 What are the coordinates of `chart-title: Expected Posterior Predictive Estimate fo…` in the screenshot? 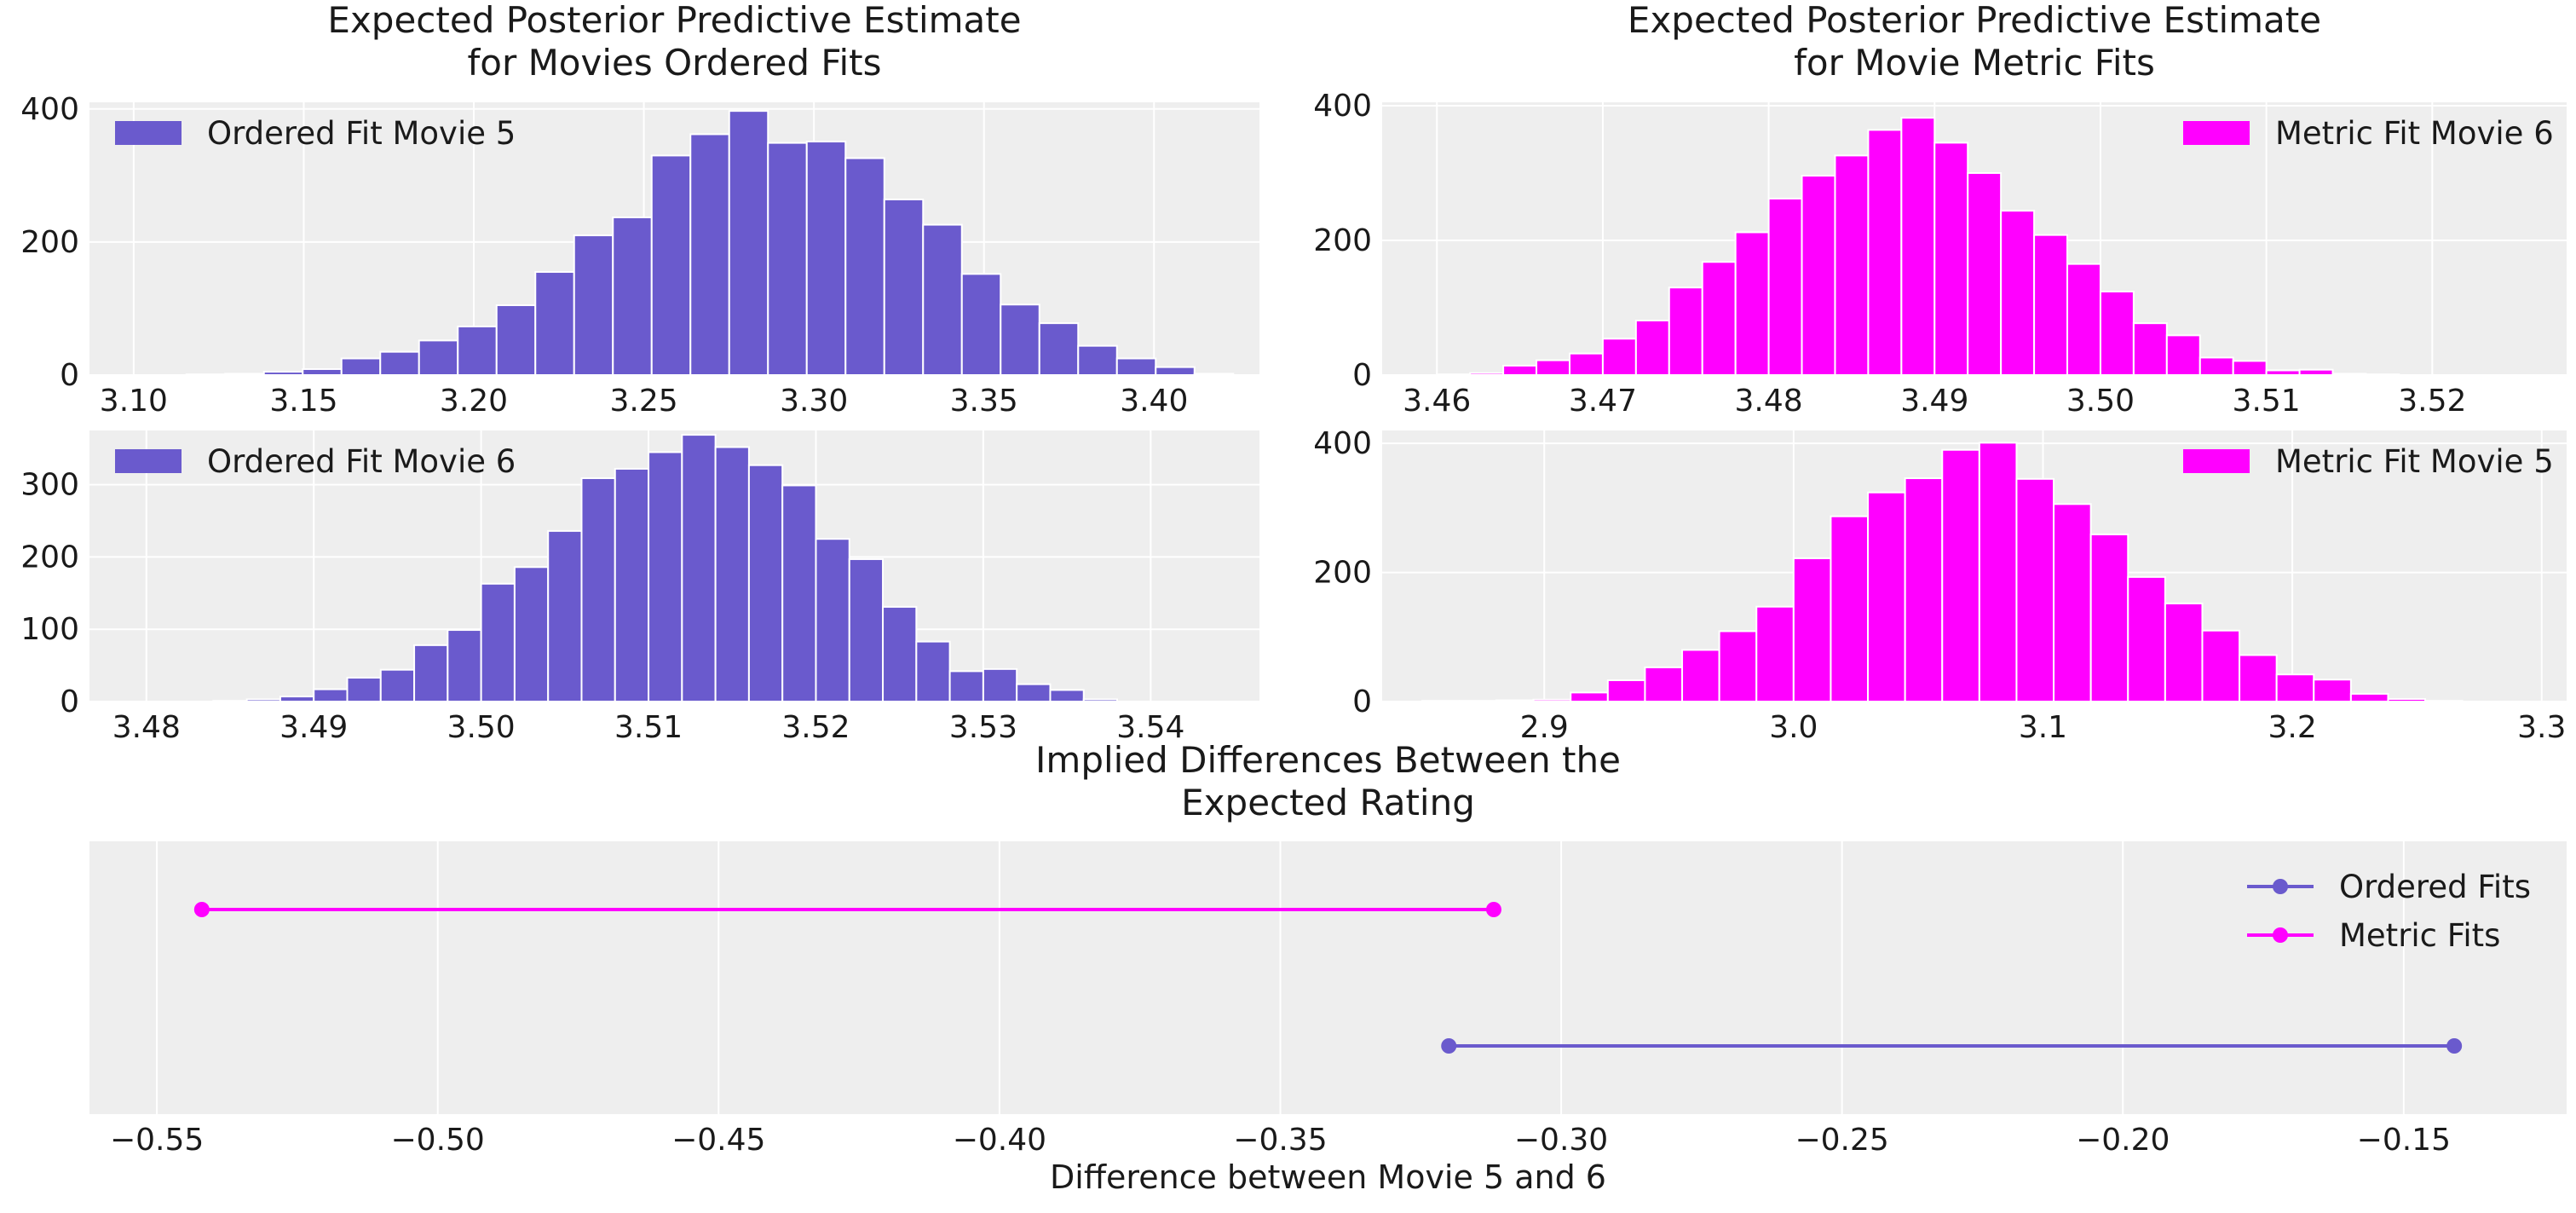 It's located at (674, 42).